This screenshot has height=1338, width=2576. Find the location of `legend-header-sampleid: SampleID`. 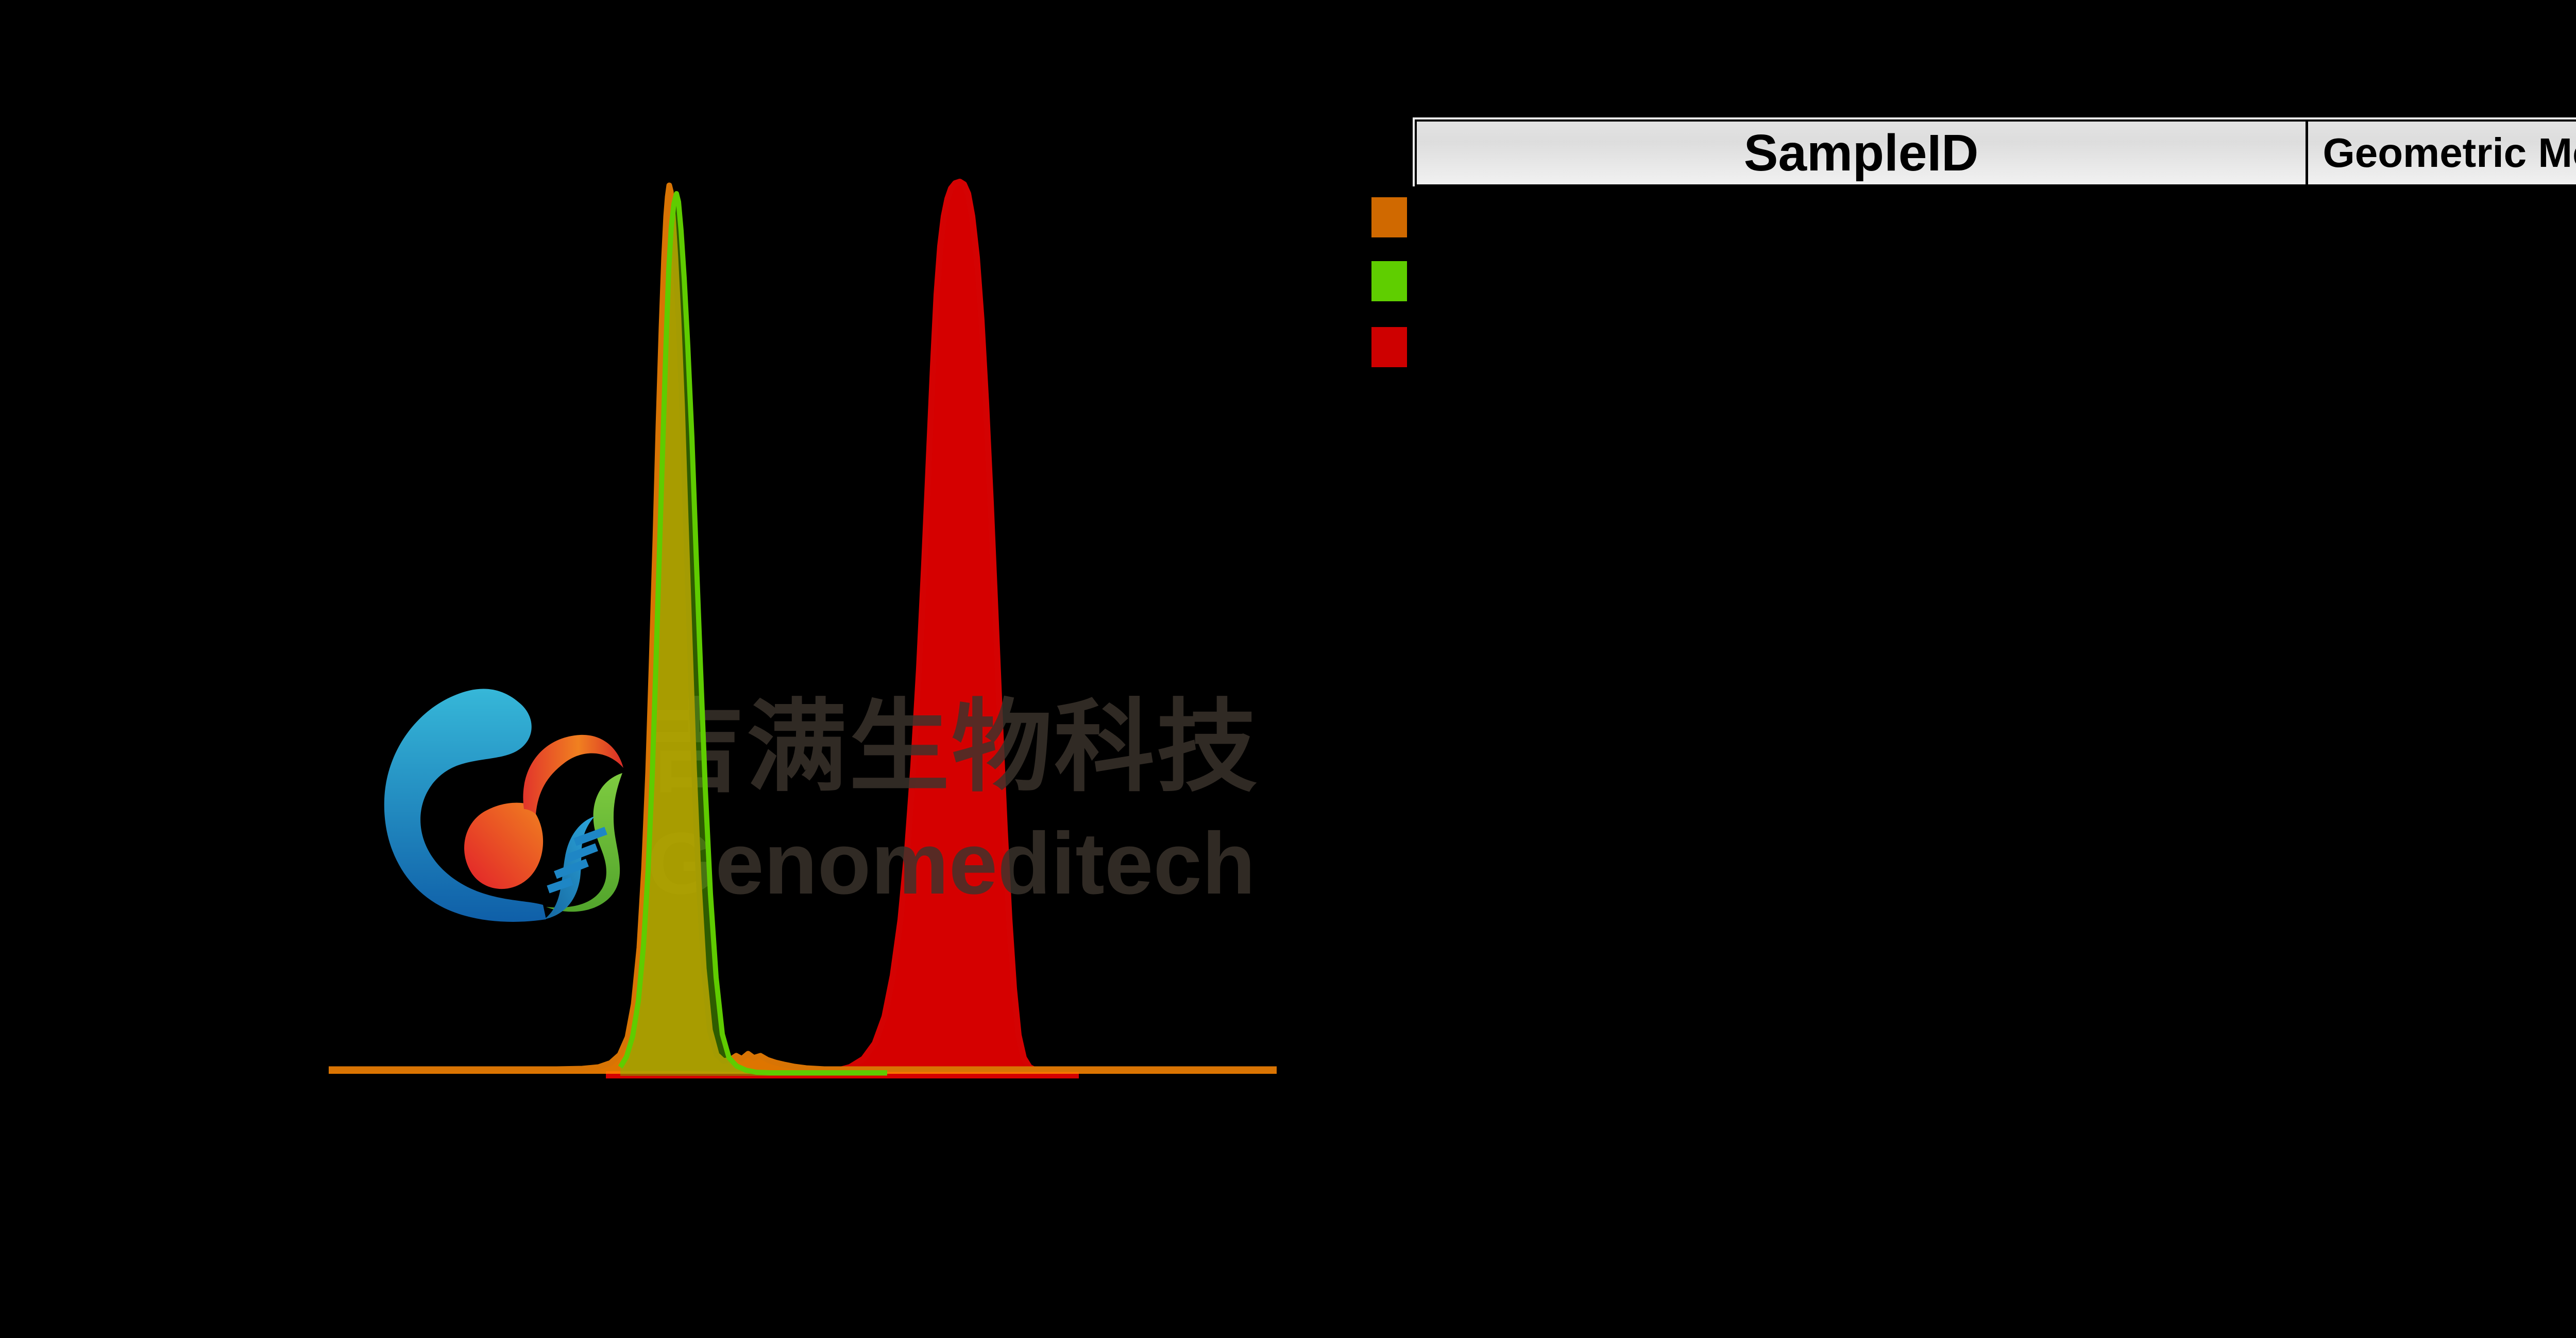

legend-header-sampleid: SampleID is located at coordinates (1862, 153).